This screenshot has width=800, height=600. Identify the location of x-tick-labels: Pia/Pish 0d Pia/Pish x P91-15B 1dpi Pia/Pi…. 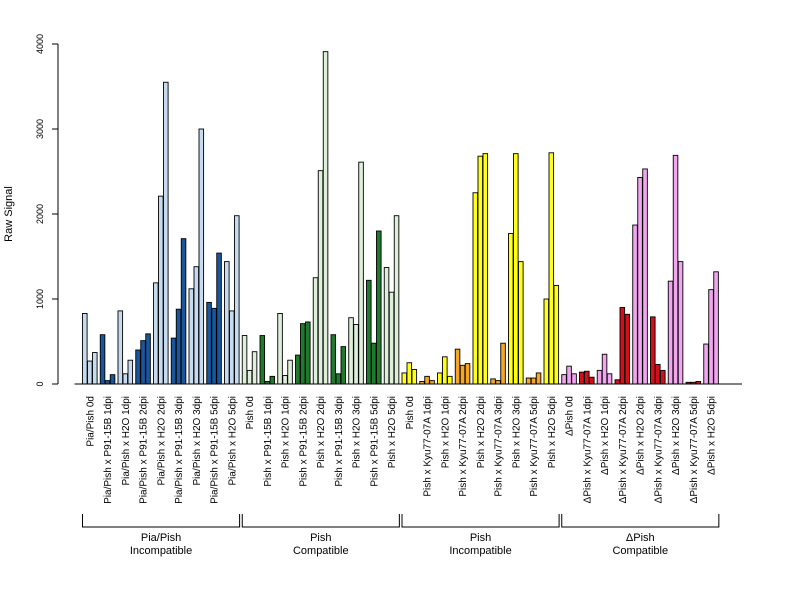
(401, 450).